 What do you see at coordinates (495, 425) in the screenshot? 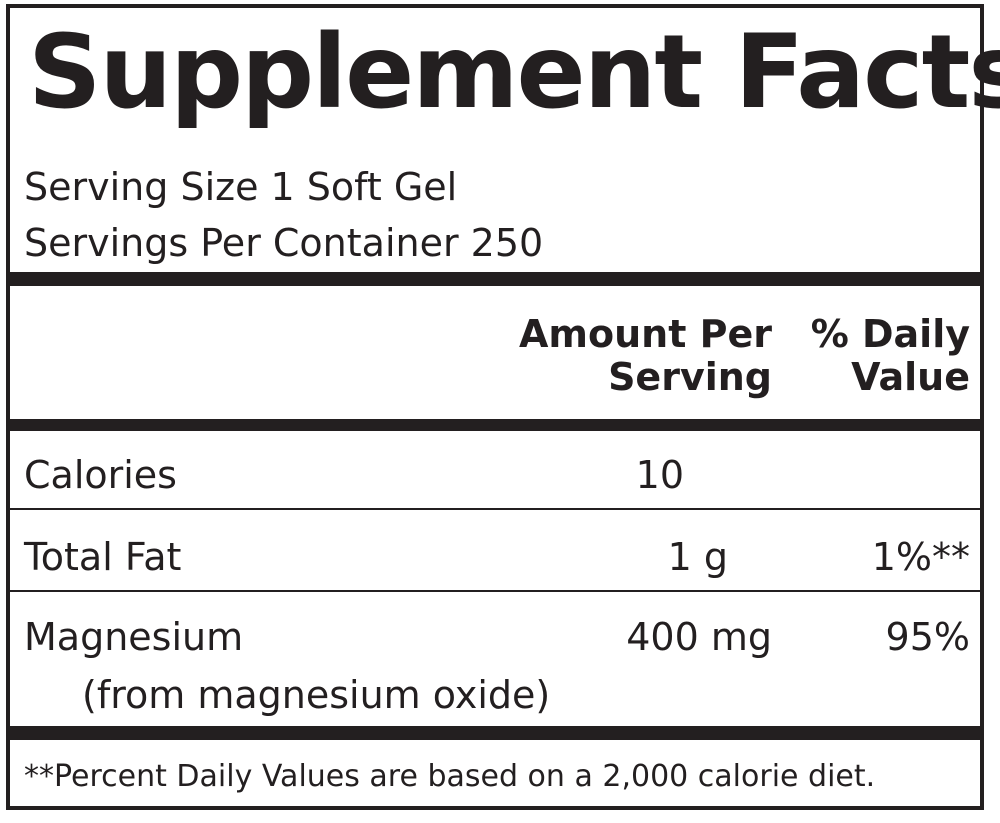
I see `divider-thick-header` at bounding box center [495, 425].